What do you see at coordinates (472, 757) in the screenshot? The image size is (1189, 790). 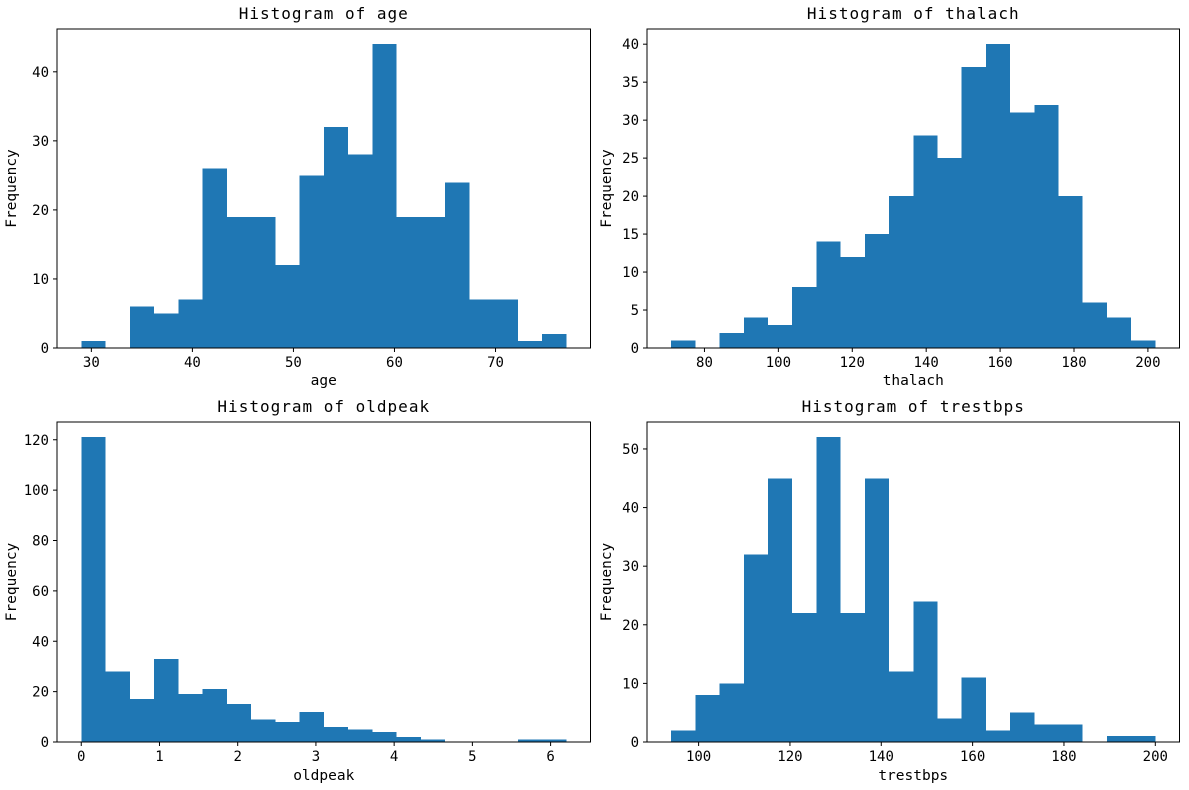 I see `x-tick-label: 5` at bounding box center [472, 757].